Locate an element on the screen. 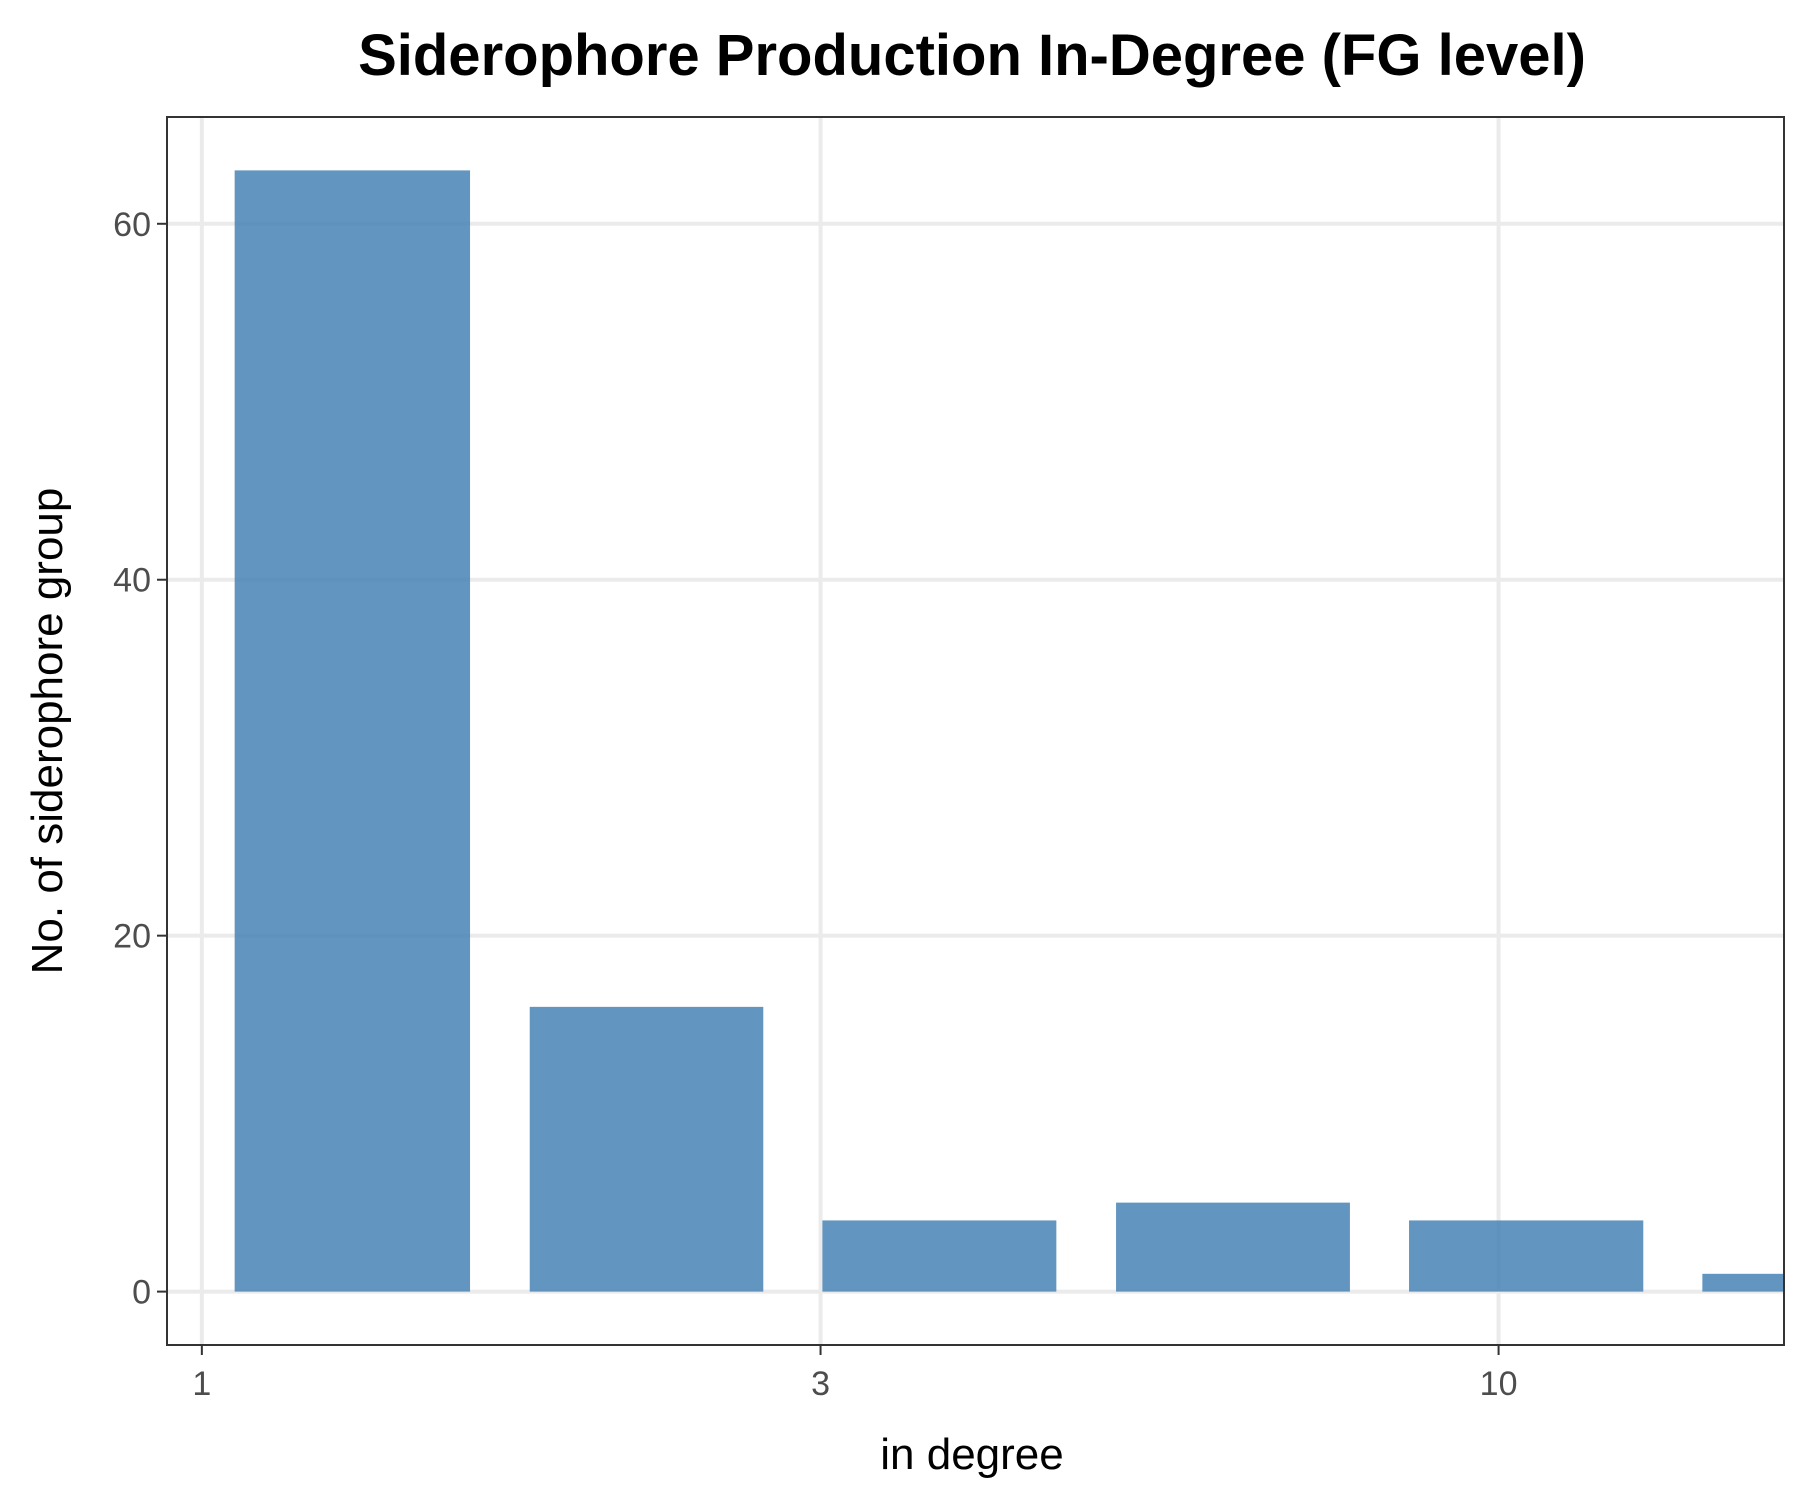  x-tick-label: 1 is located at coordinates (201, 1384).